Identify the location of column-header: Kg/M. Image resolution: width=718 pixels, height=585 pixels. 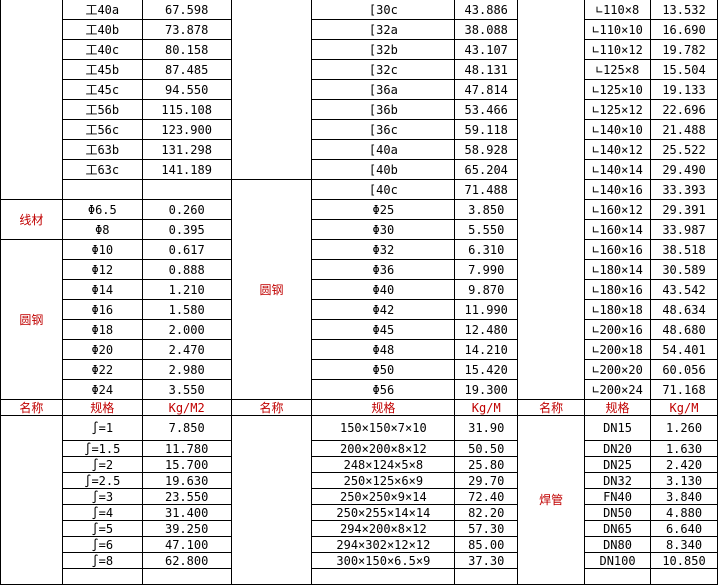
(684, 407).